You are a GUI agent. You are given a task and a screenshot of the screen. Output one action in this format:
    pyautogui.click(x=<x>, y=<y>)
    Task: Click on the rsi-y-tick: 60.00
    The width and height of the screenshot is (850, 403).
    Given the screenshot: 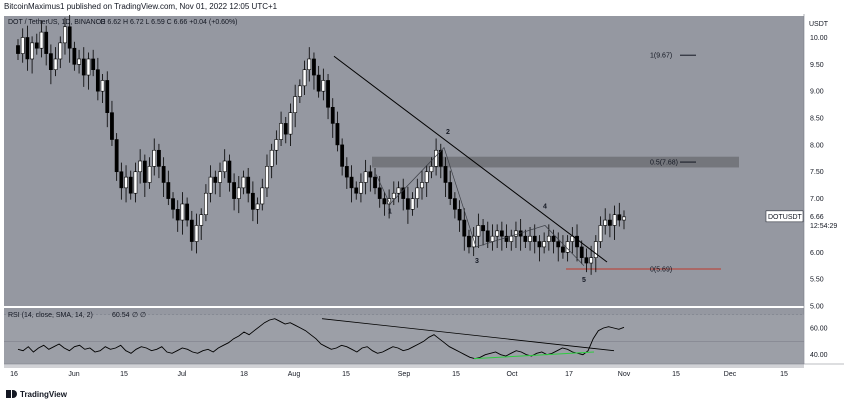 What is the action you would take?
    pyautogui.click(x=819, y=329)
    